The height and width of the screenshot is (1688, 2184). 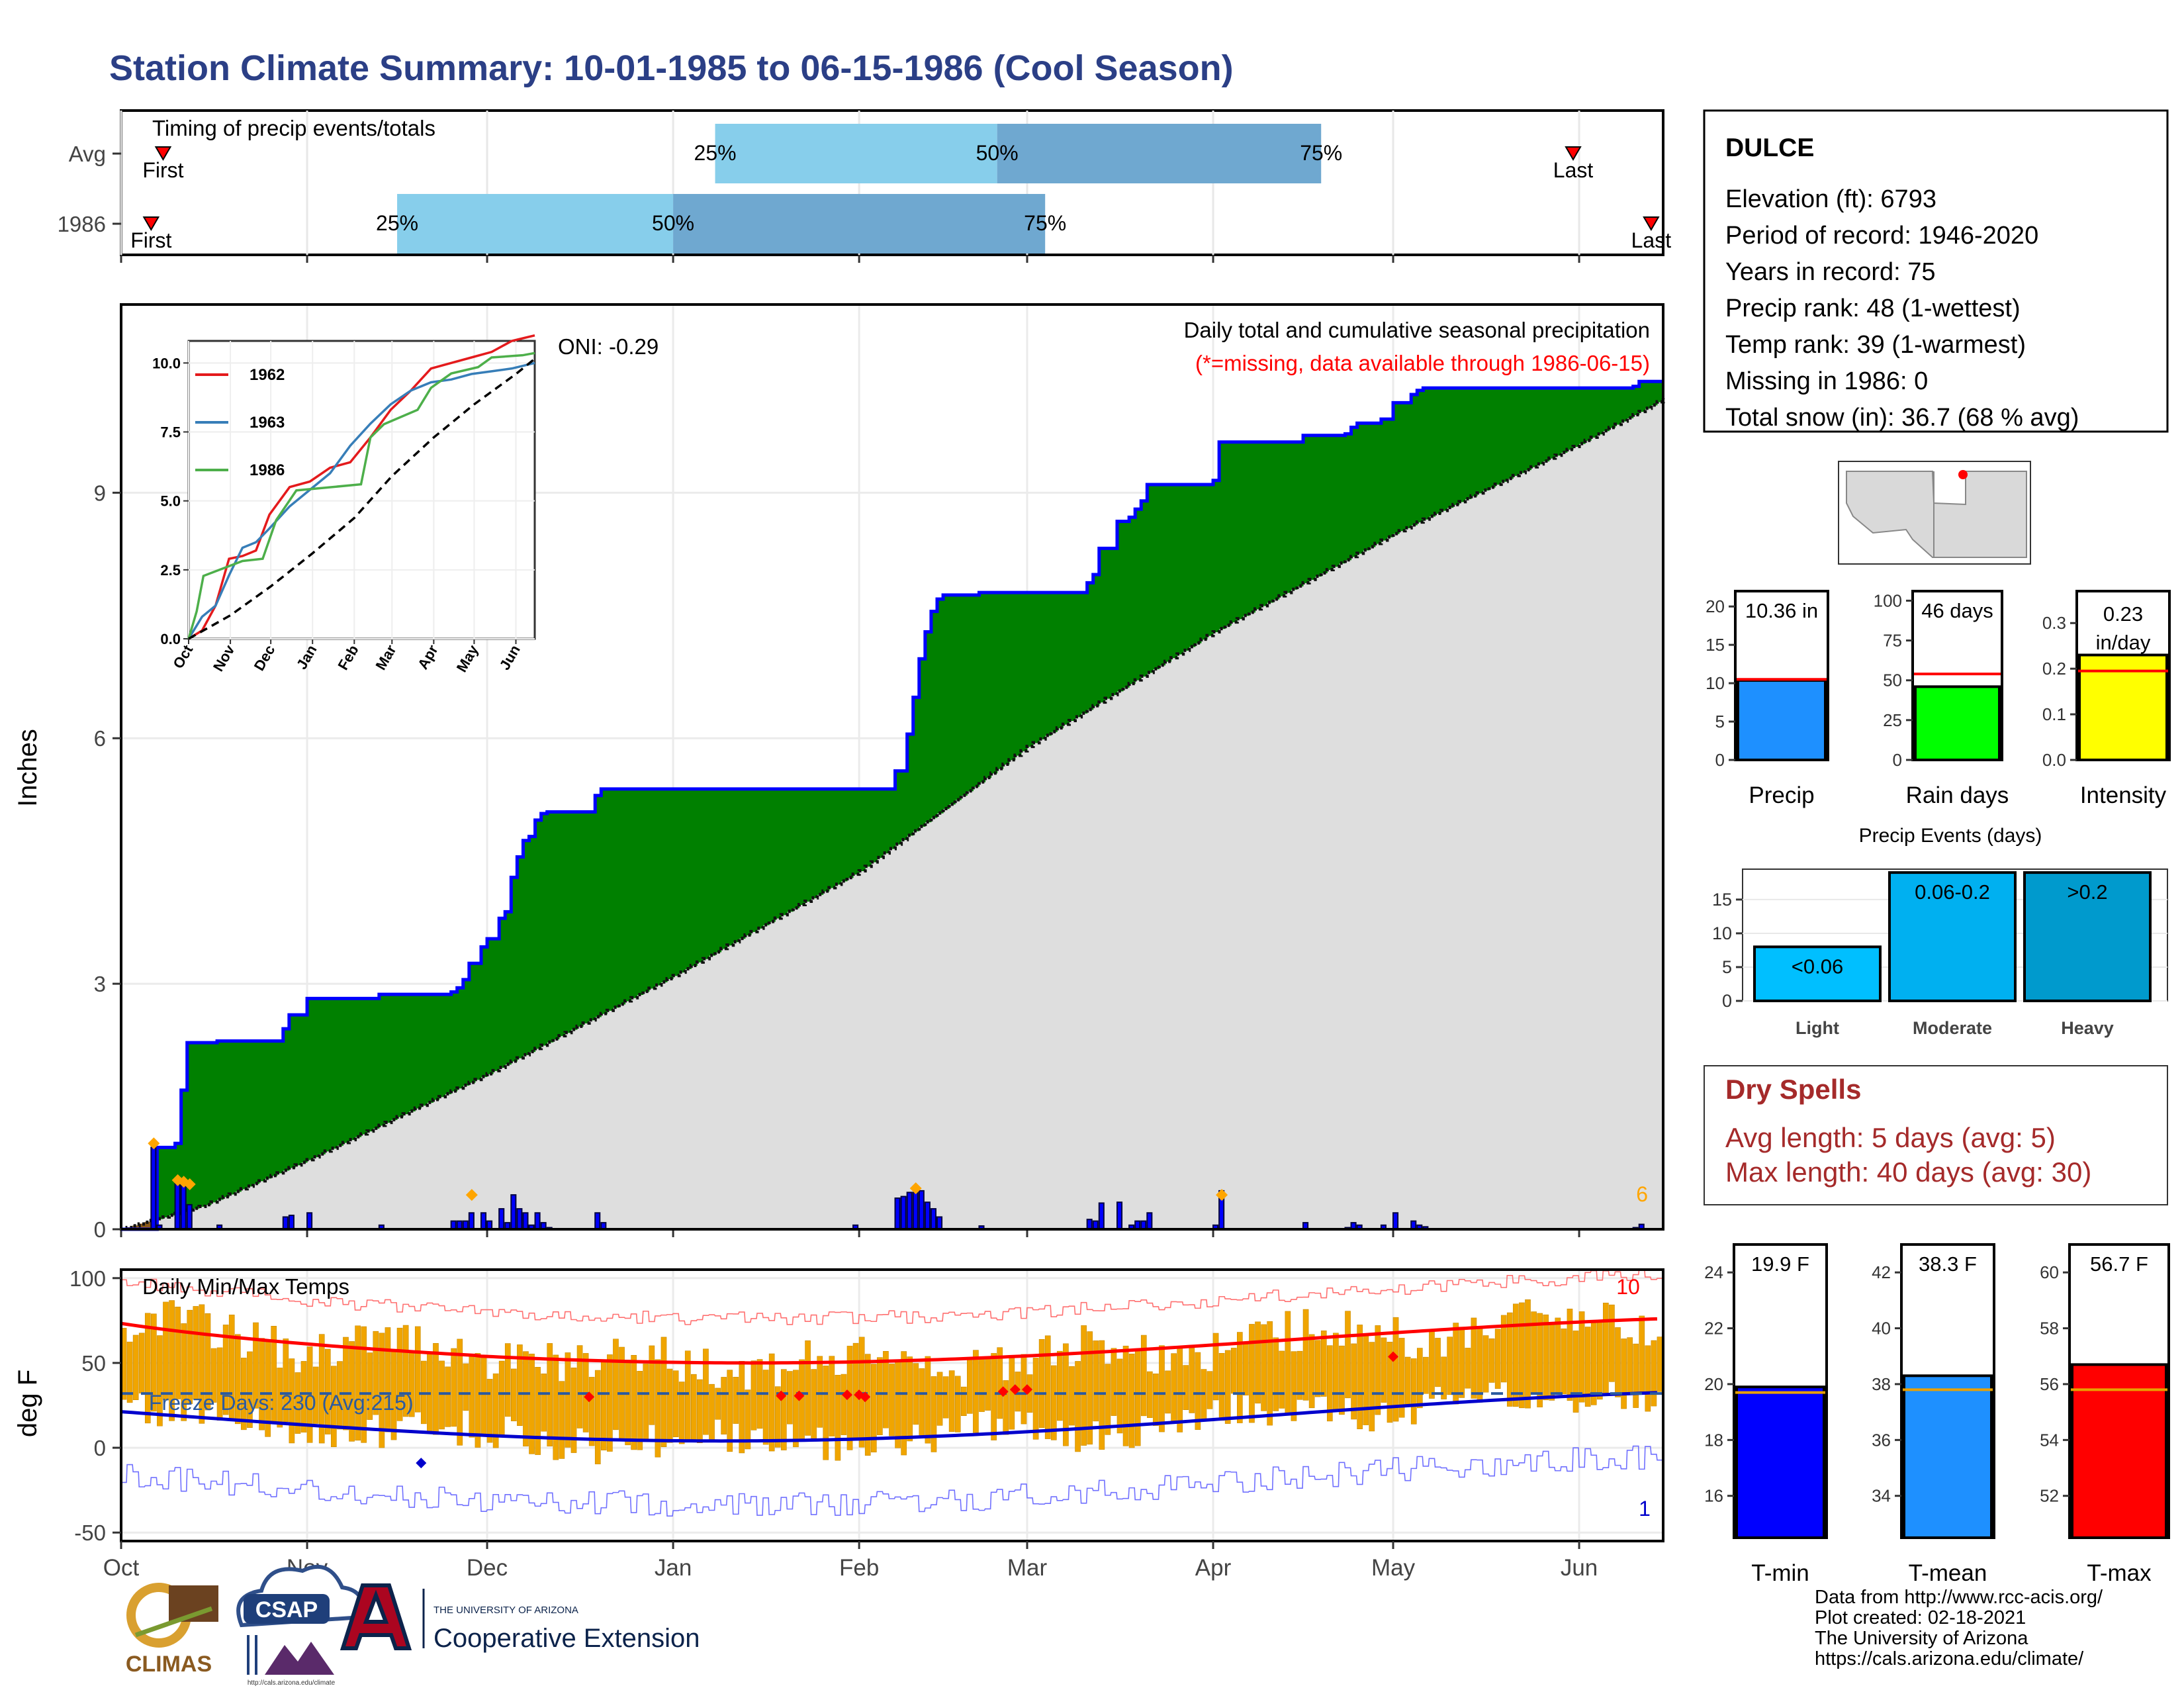 What do you see at coordinates (1948, 1456) in the screenshot?
I see `temp-summary-bar-t-mean` at bounding box center [1948, 1456].